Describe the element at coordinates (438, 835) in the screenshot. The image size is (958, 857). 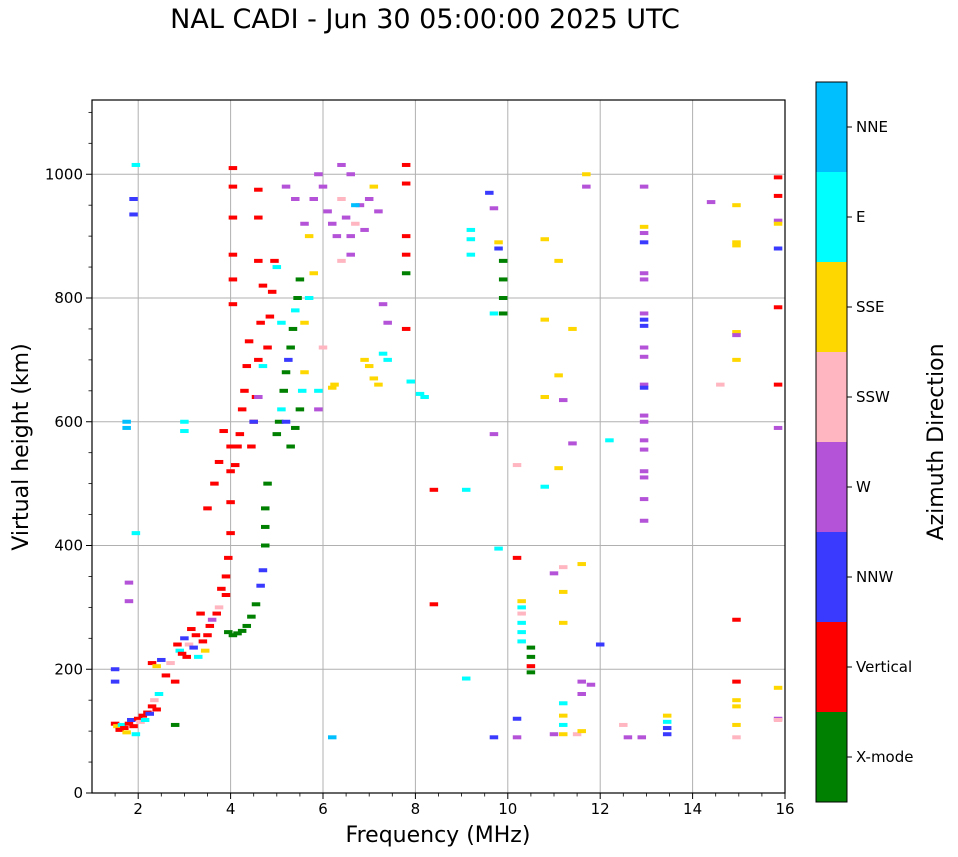
I see `x-axis-label: Frequency (MHz)` at that location.